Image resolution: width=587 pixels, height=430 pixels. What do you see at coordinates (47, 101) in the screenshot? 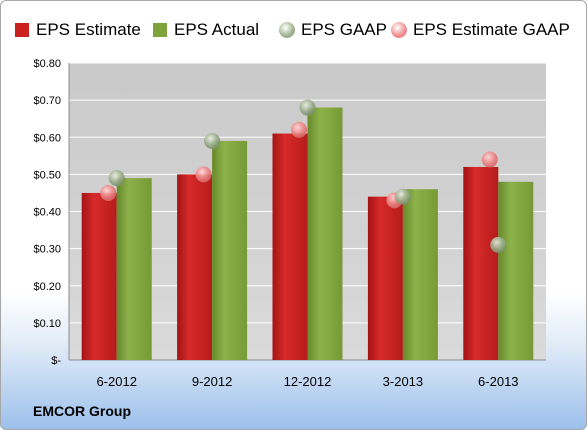
I see `y-tick-label: $0.70` at bounding box center [47, 101].